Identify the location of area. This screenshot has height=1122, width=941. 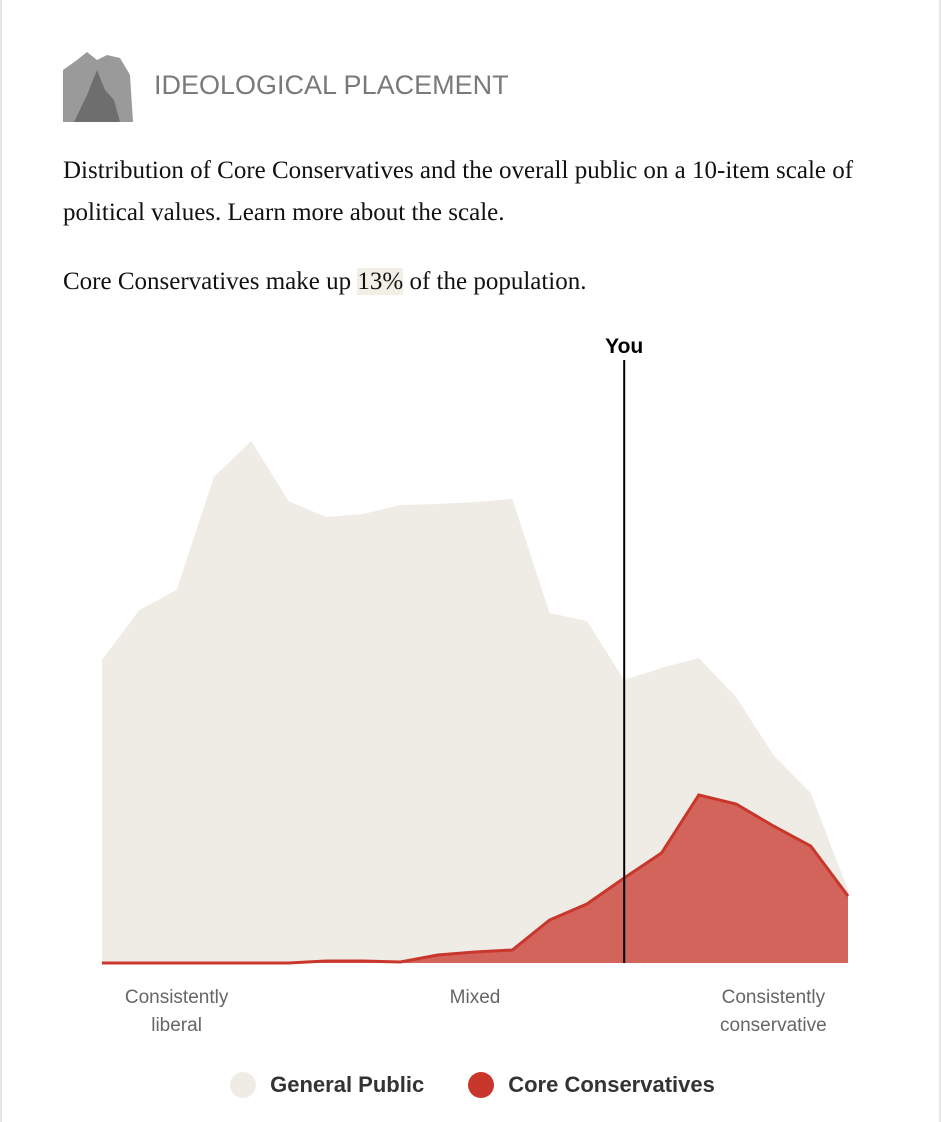
(475, 879).